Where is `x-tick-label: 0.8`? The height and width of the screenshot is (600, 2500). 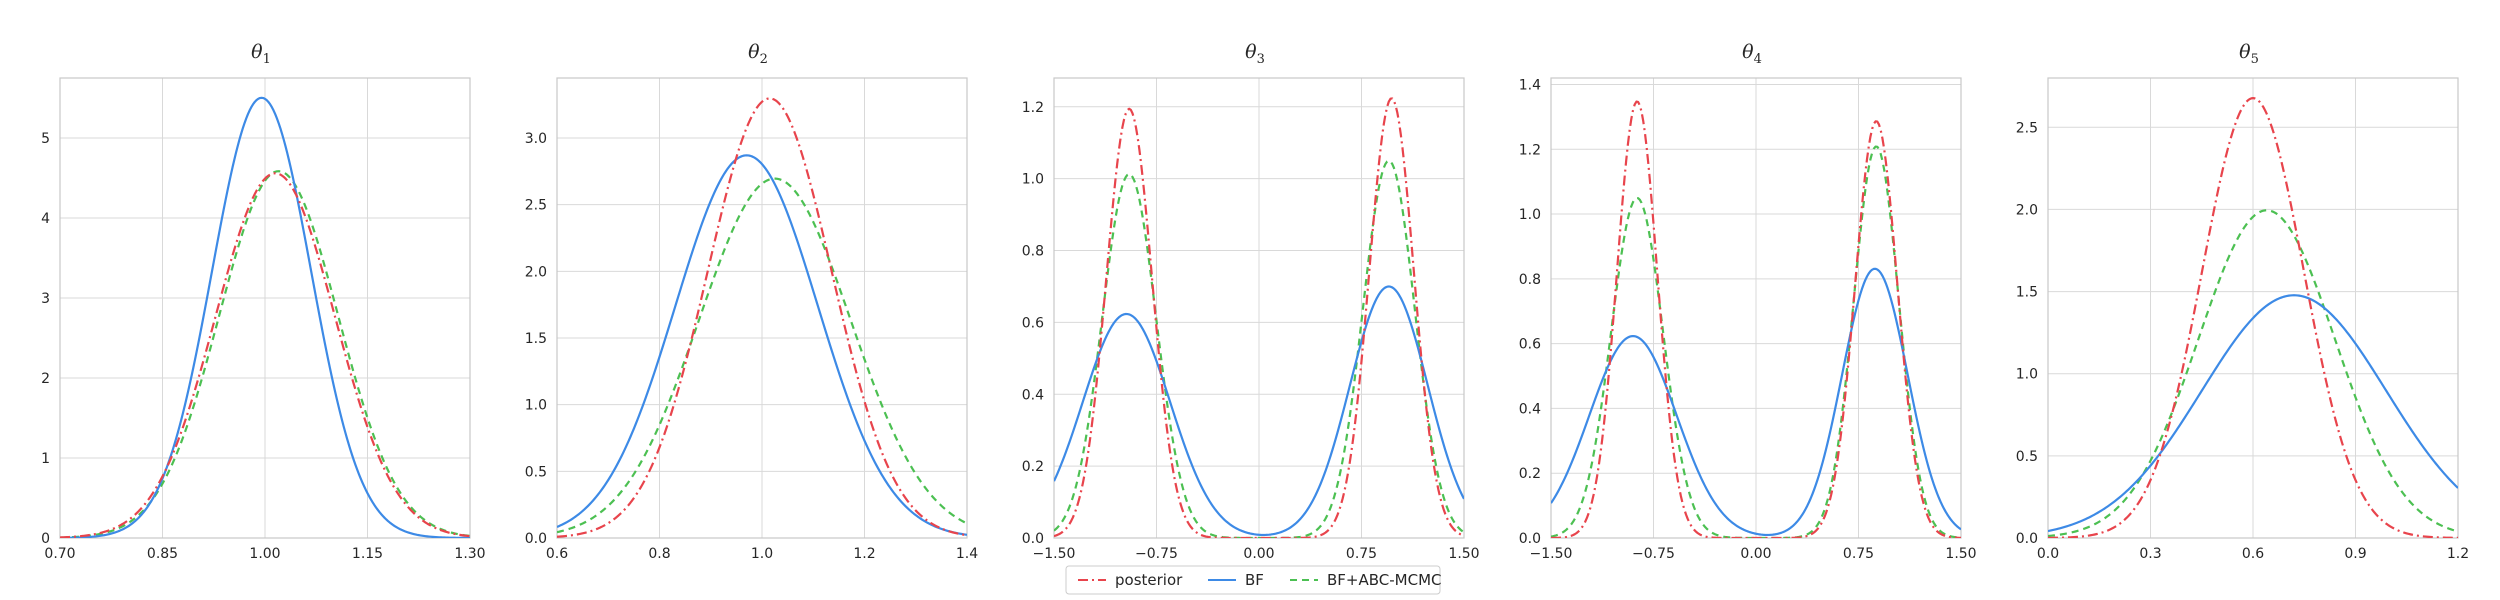
x-tick-label: 0.8 is located at coordinates (659, 554).